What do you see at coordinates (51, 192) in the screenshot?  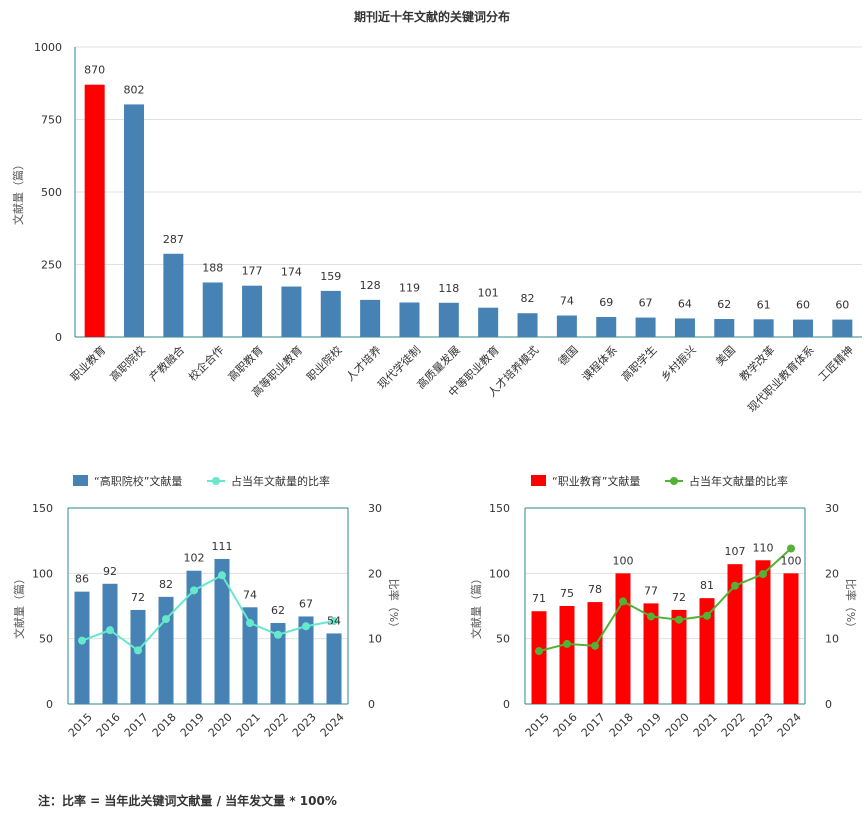 I see `y-tick-label: 500` at bounding box center [51, 192].